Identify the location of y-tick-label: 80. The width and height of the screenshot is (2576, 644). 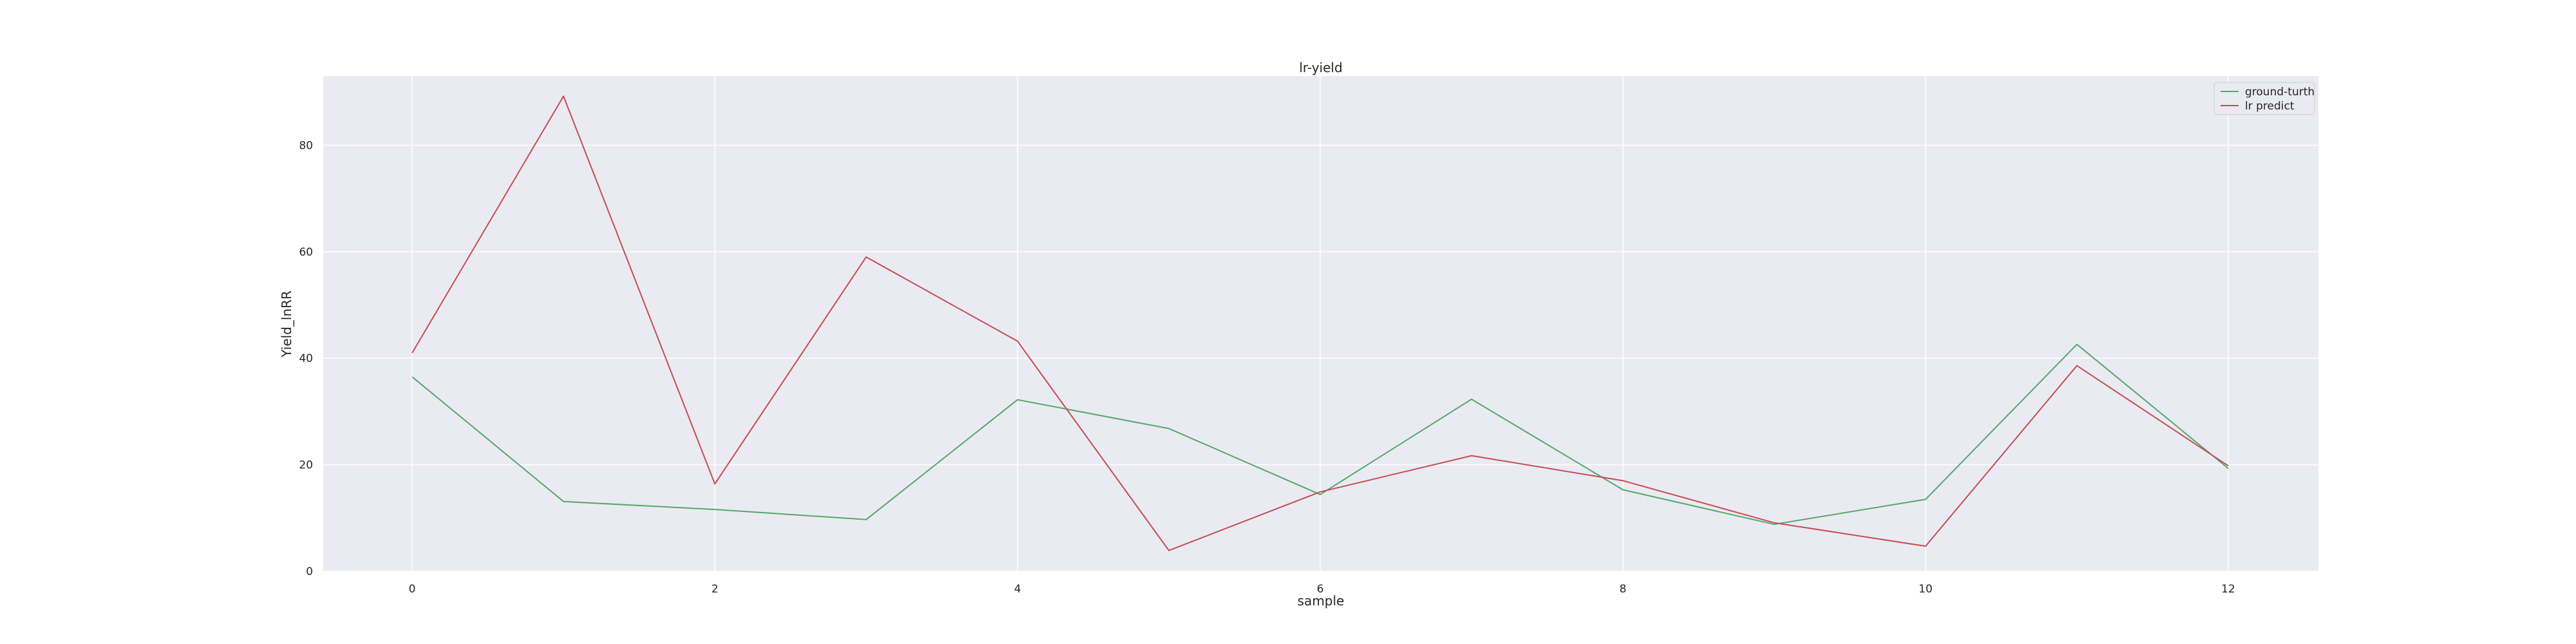
(306, 145).